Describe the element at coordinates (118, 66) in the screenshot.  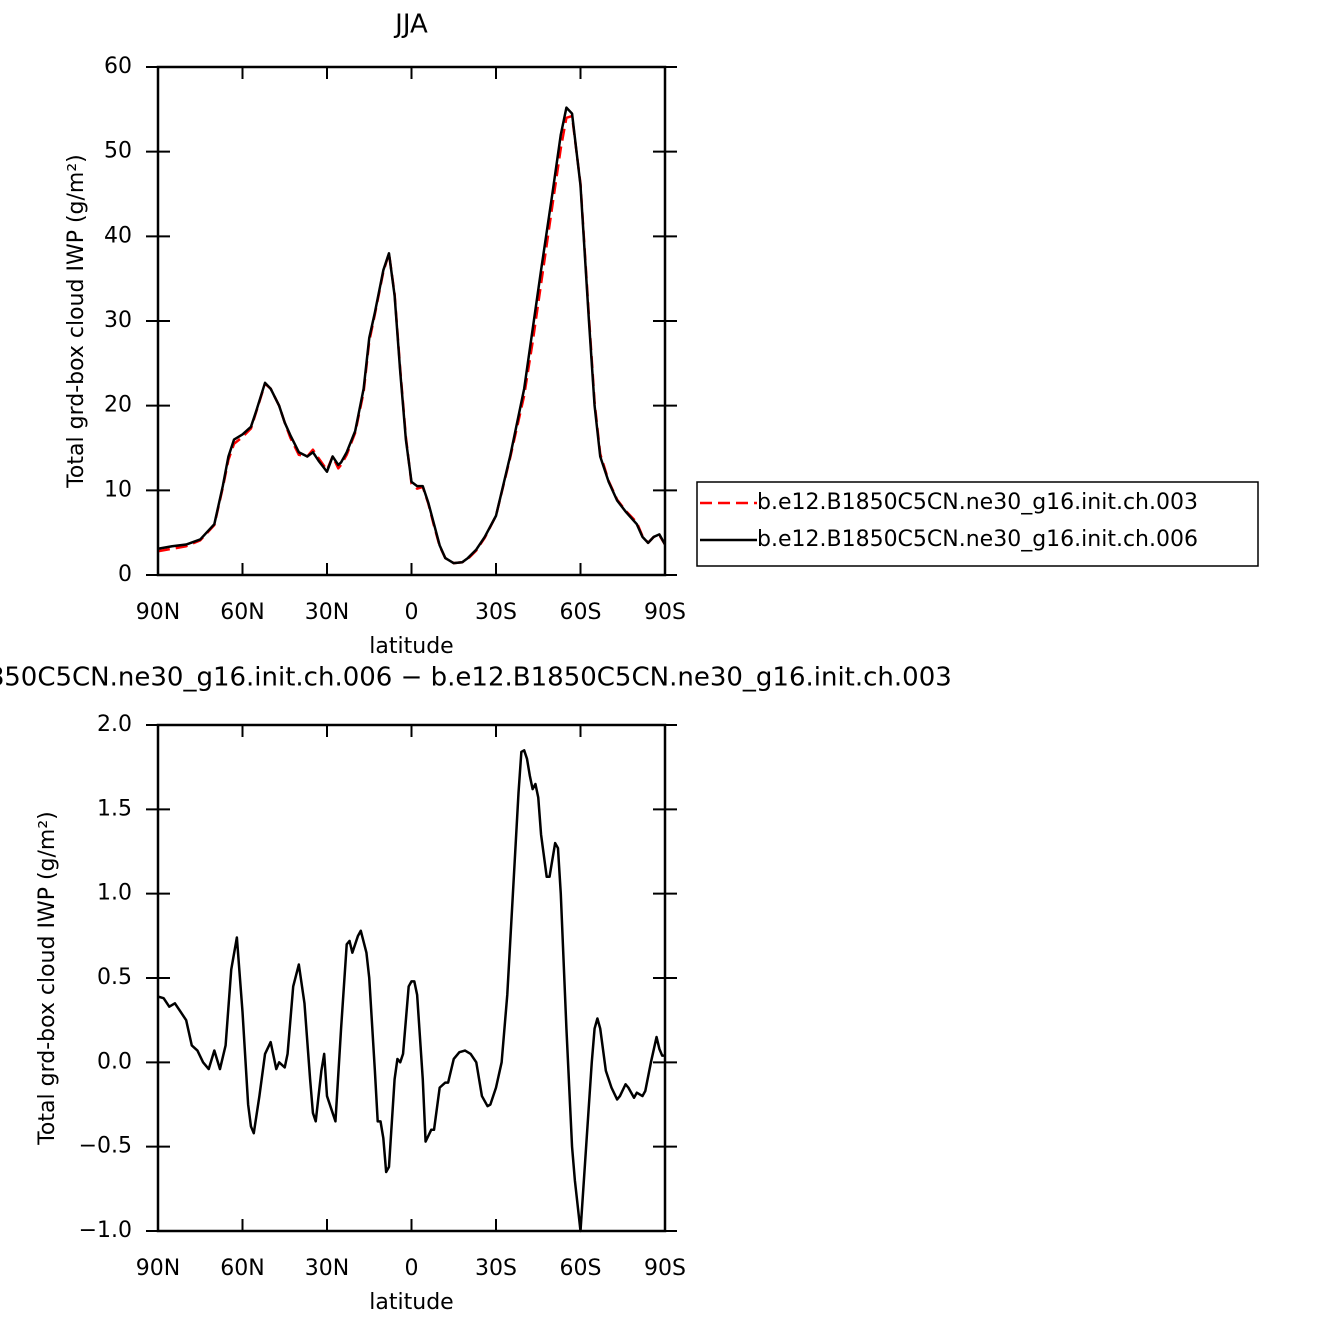
I see `y-tick-label: 60` at that location.